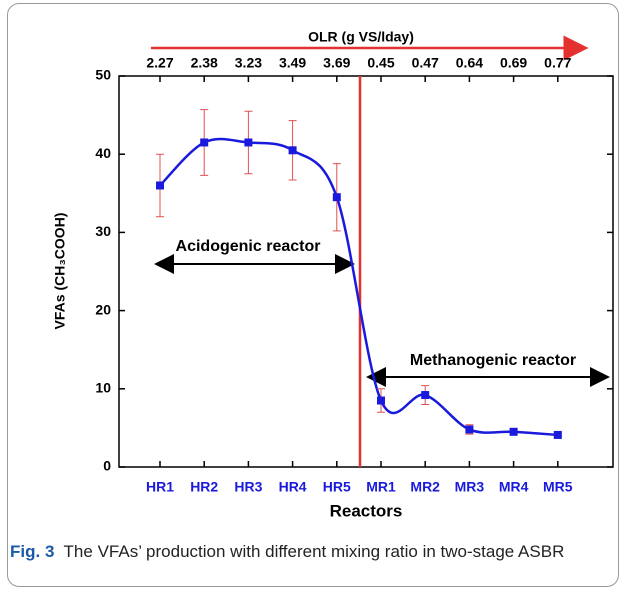  What do you see at coordinates (248, 246) in the screenshot?
I see `annotation: Acidogenic reactor` at bounding box center [248, 246].